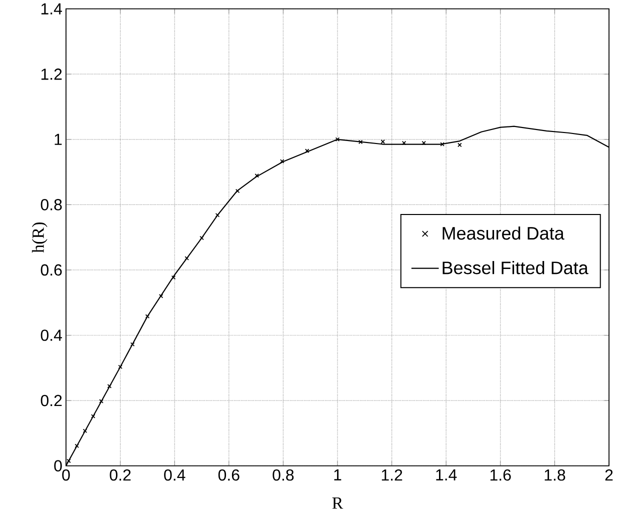 This screenshot has height=512, width=624. What do you see at coordinates (120, 475) in the screenshot?
I see `x-tick-label: 0.2` at bounding box center [120, 475].